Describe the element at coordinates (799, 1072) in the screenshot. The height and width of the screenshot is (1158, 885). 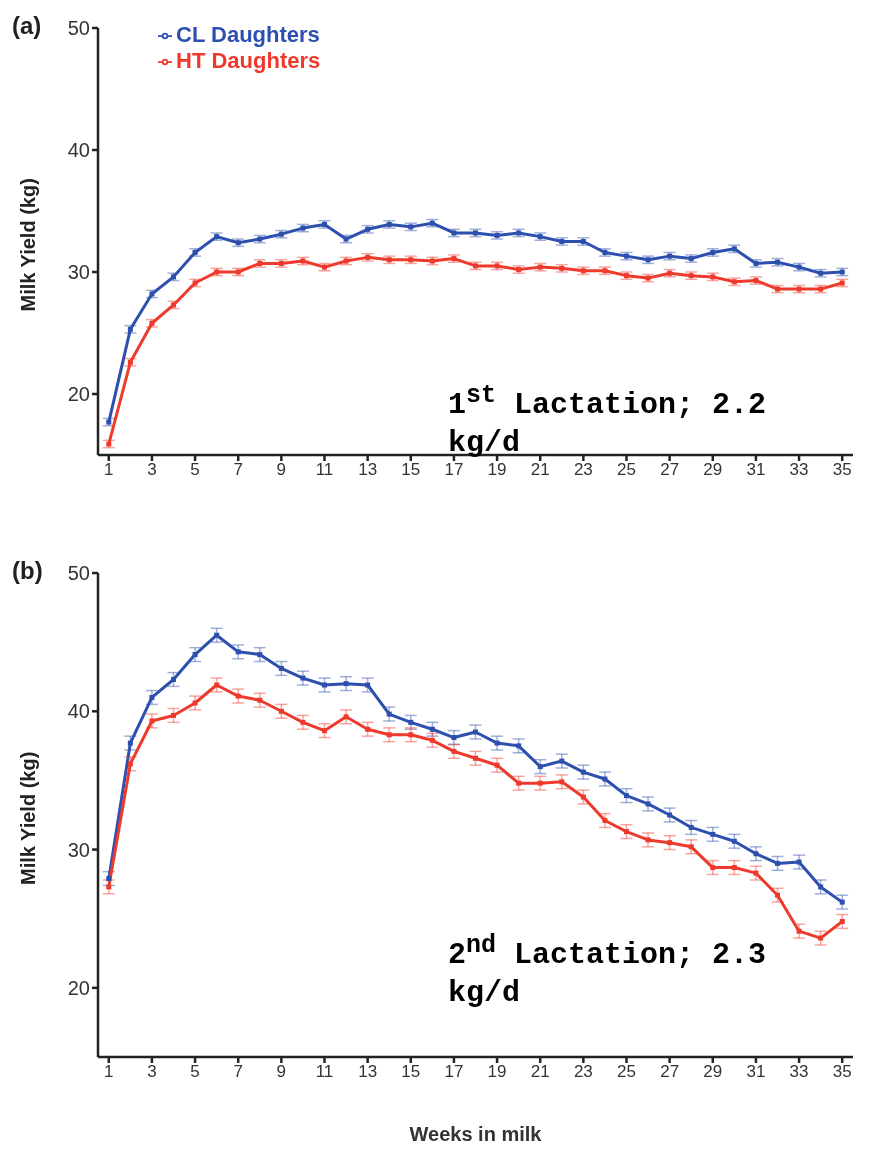
I see `x-tick-label: 33` at that location.